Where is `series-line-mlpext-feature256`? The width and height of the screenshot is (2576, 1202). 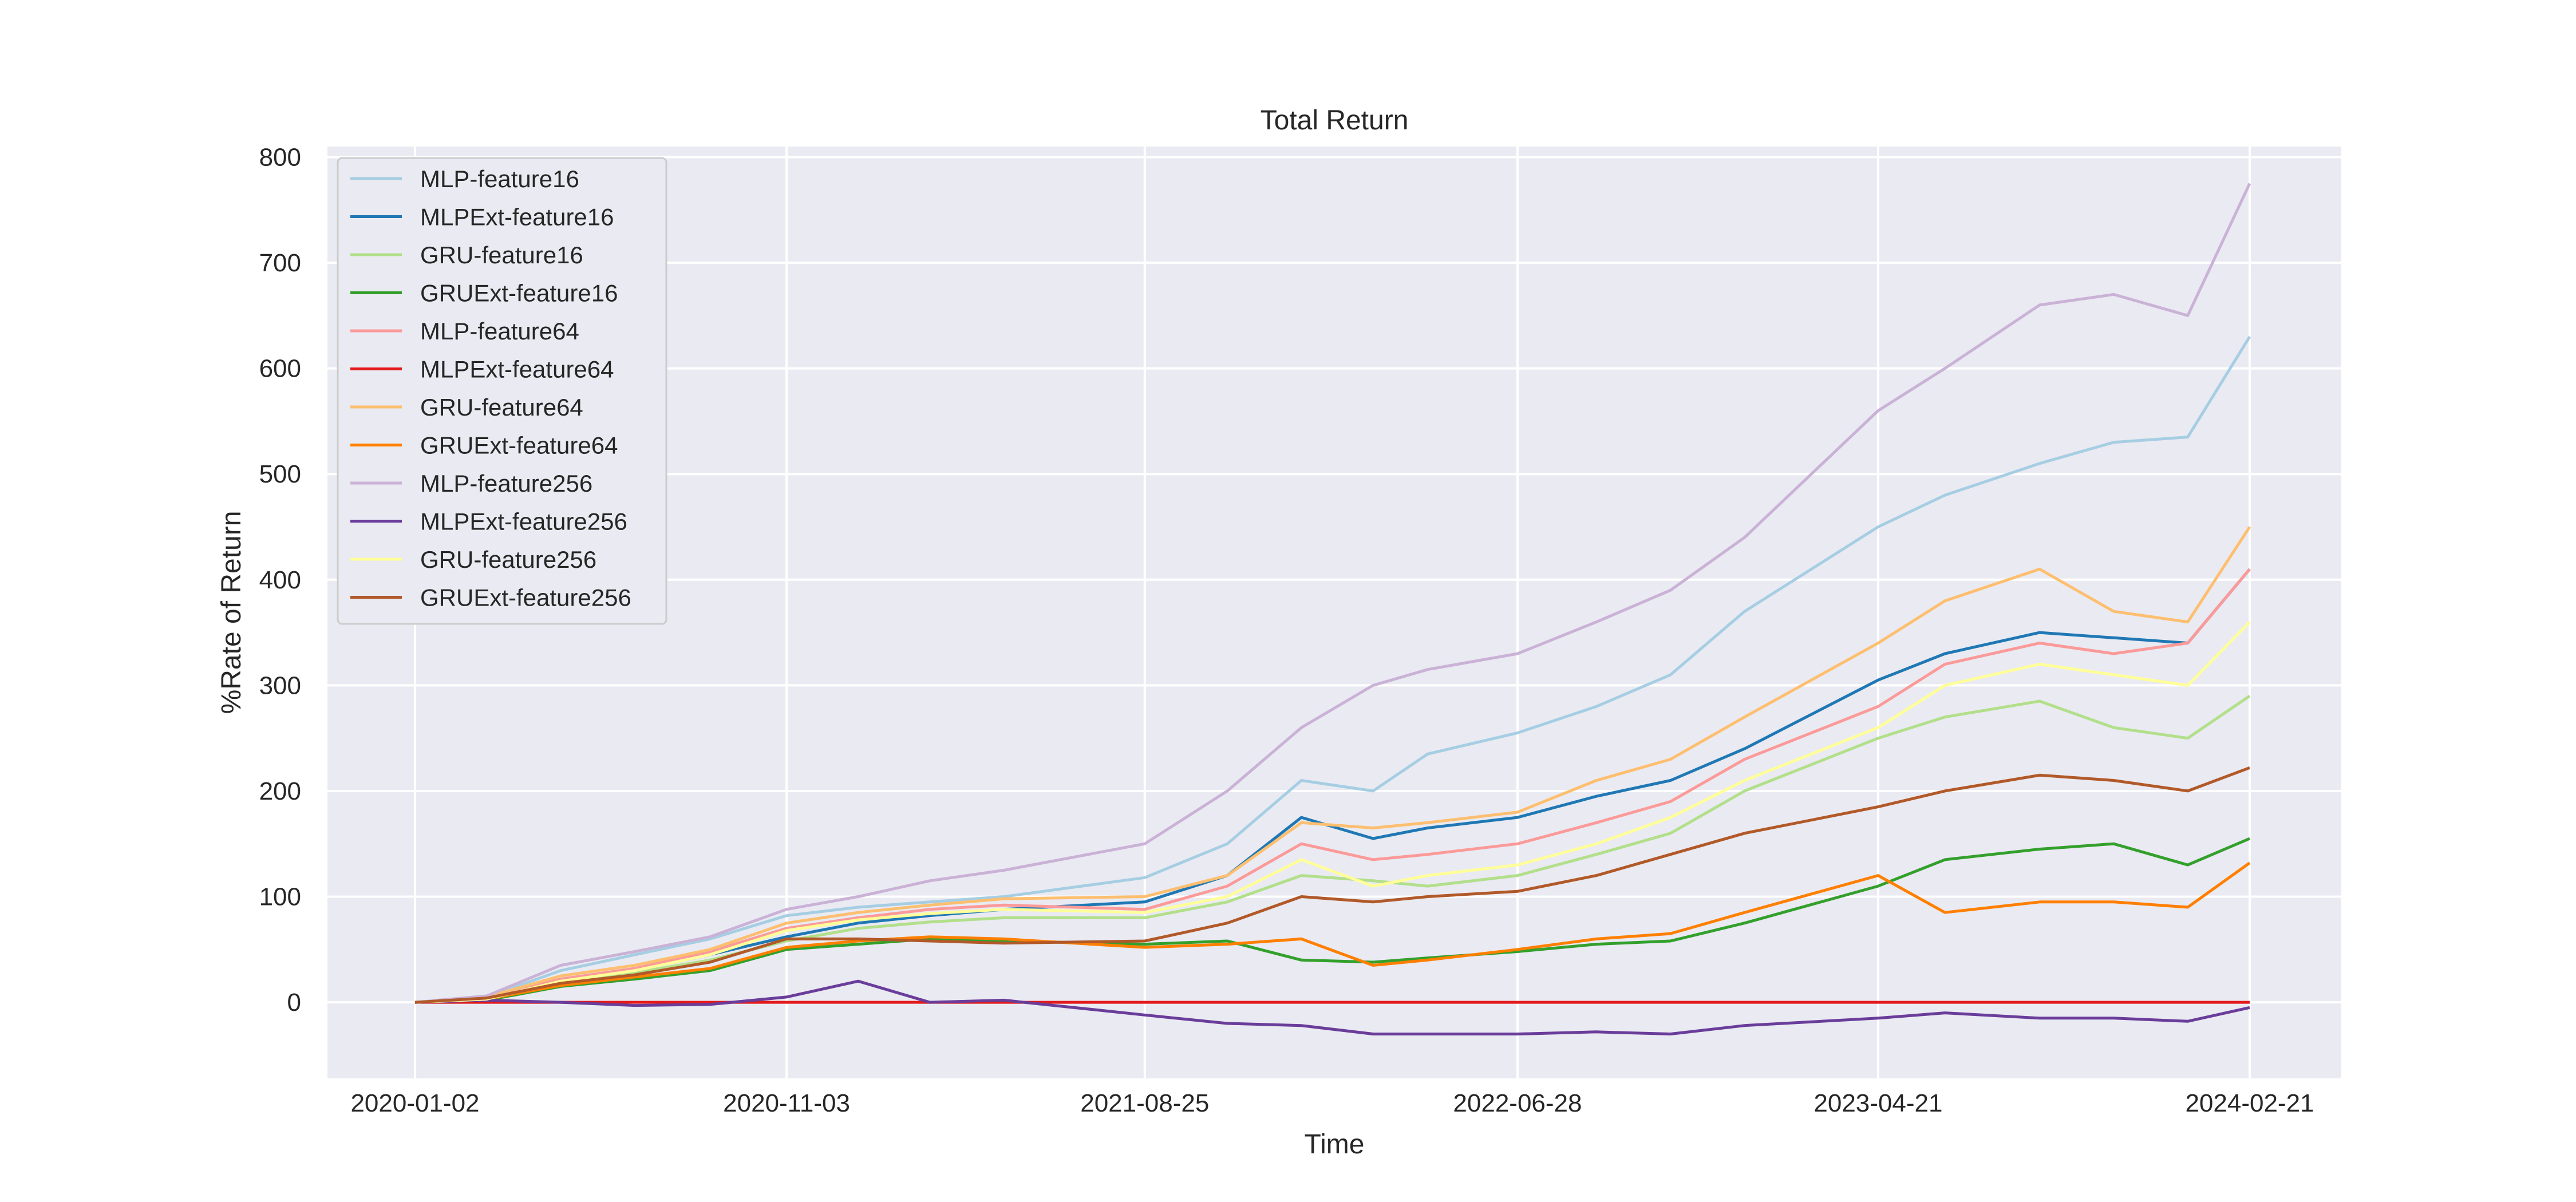
series-line-mlpext-feature256 is located at coordinates (1332, 1007).